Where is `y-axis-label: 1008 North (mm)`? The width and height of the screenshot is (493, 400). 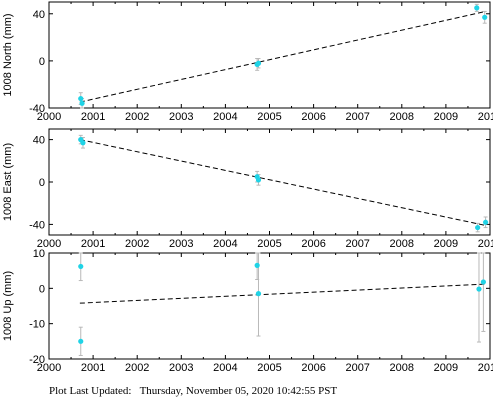 y-axis-label: 1008 North (mm) is located at coordinates (8, 54).